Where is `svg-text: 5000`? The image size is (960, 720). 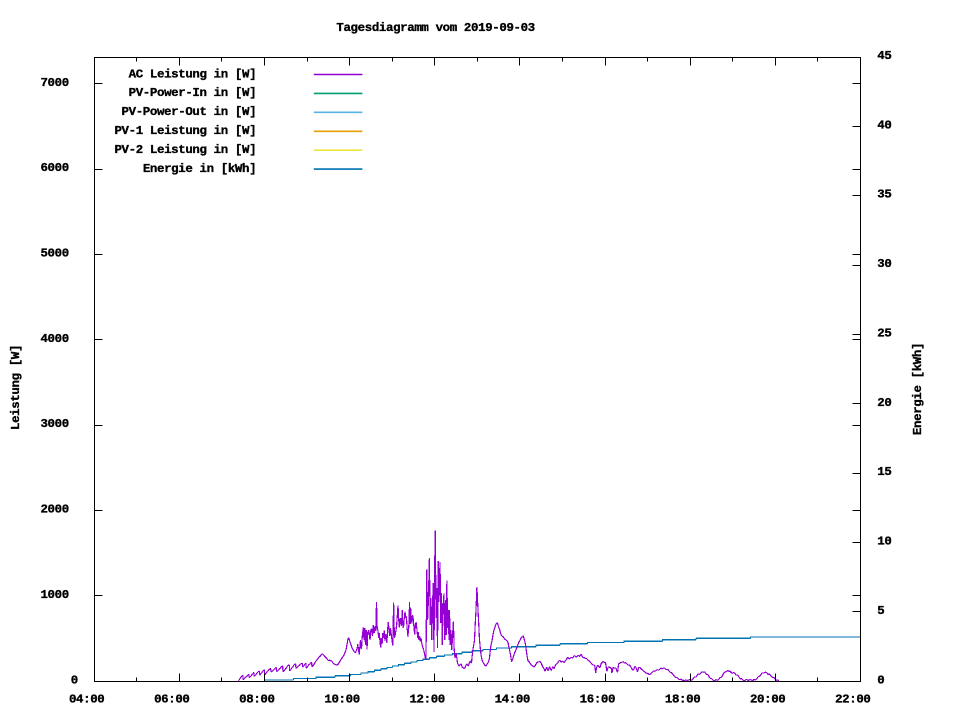
svg-text: 5000 is located at coordinates (54, 254).